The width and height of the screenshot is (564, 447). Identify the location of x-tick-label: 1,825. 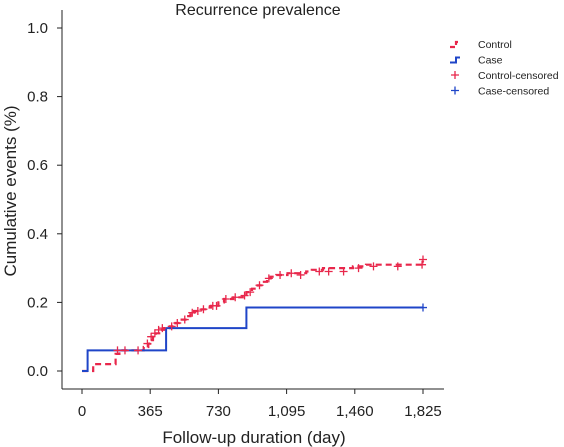
(423, 411).